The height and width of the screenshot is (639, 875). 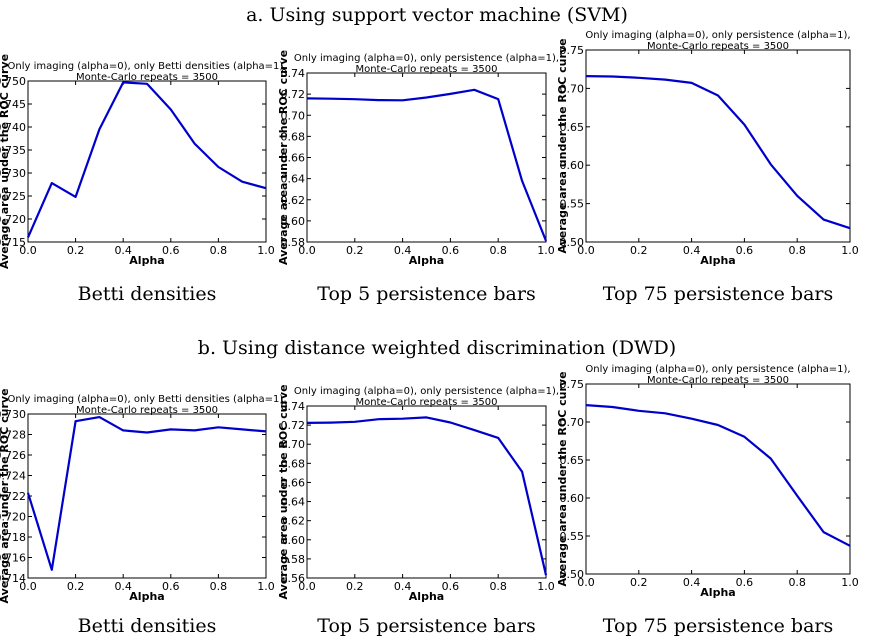 I want to click on y-tick-label: 0.50, so click(x=572, y=574).